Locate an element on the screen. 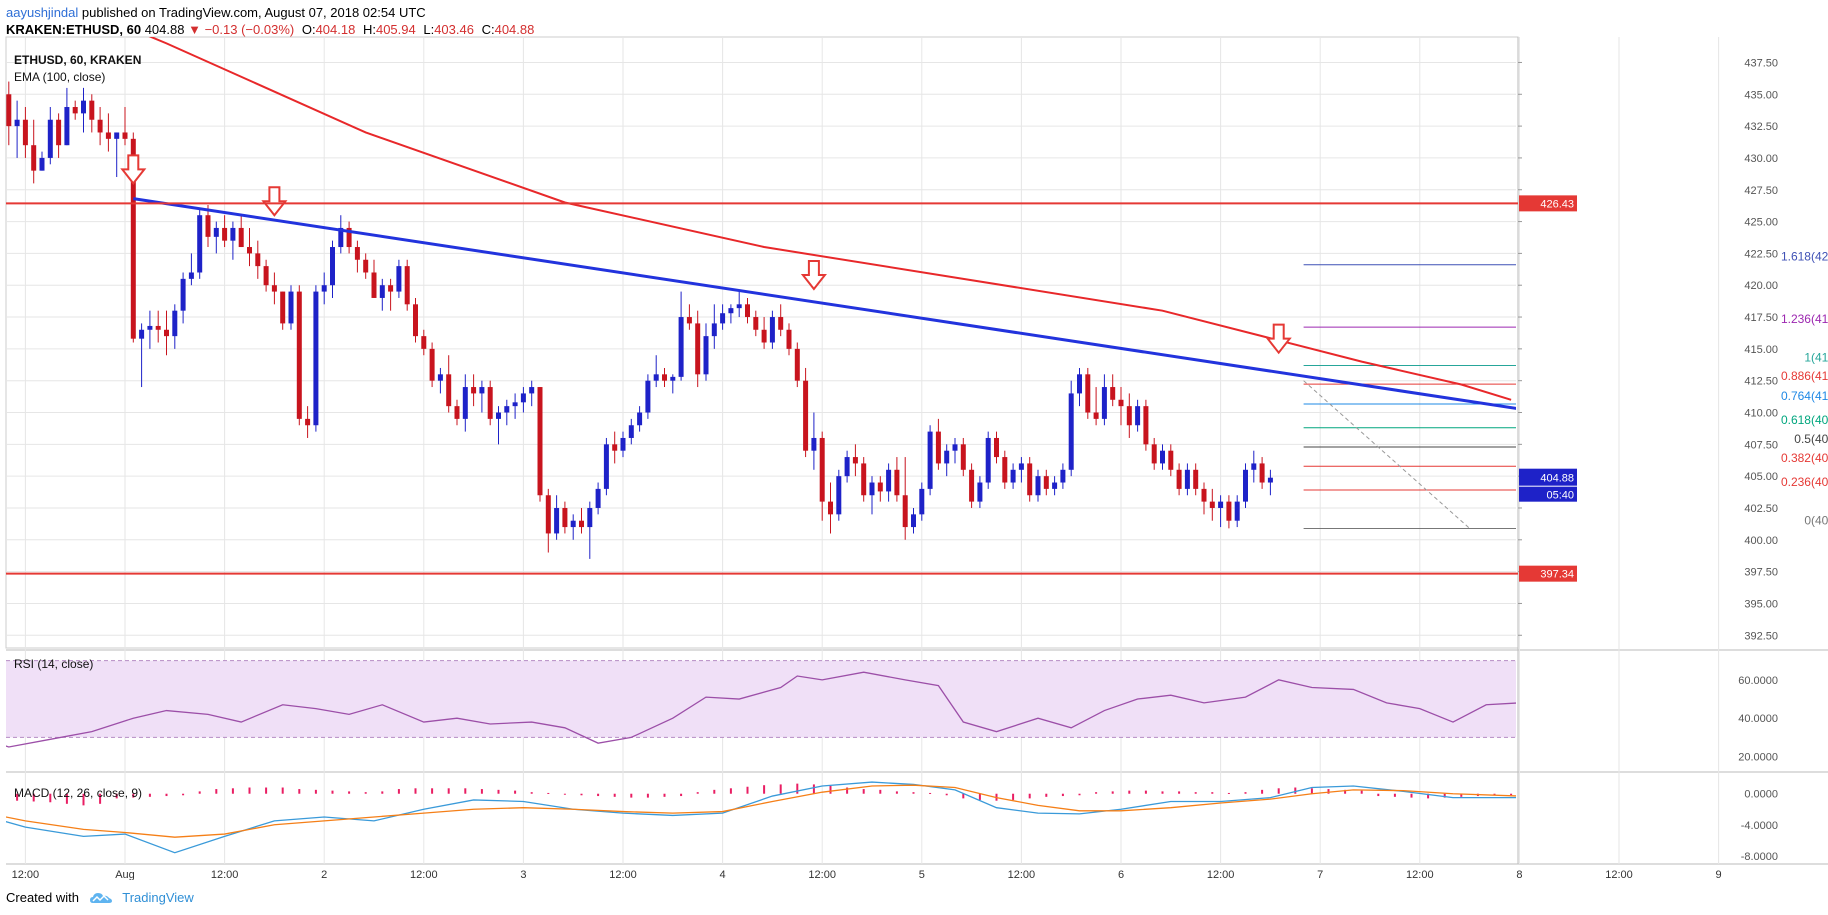  fib-level-label: 0.382(405.78) is located at coordinates (1804, 458).